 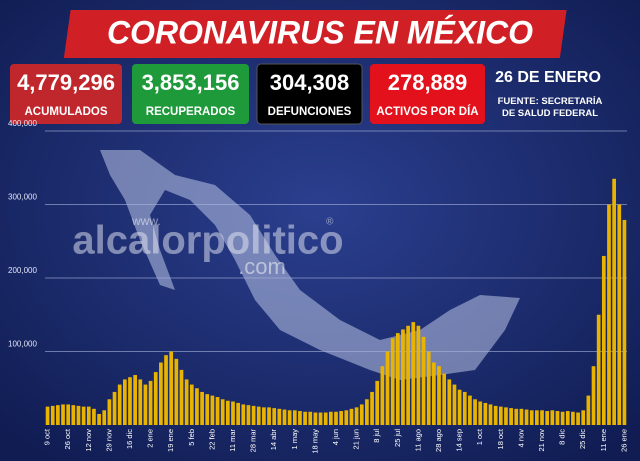 What do you see at coordinates (562, 437) in the screenshot?
I see `x-tick-label: 8 dic` at bounding box center [562, 437].